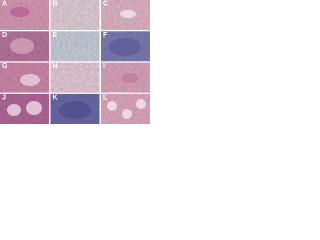 Image resolution: width=320 pixels, height=240 pixels. What do you see at coordinates (55, 35) in the screenshot?
I see `panel-label: E` at bounding box center [55, 35].